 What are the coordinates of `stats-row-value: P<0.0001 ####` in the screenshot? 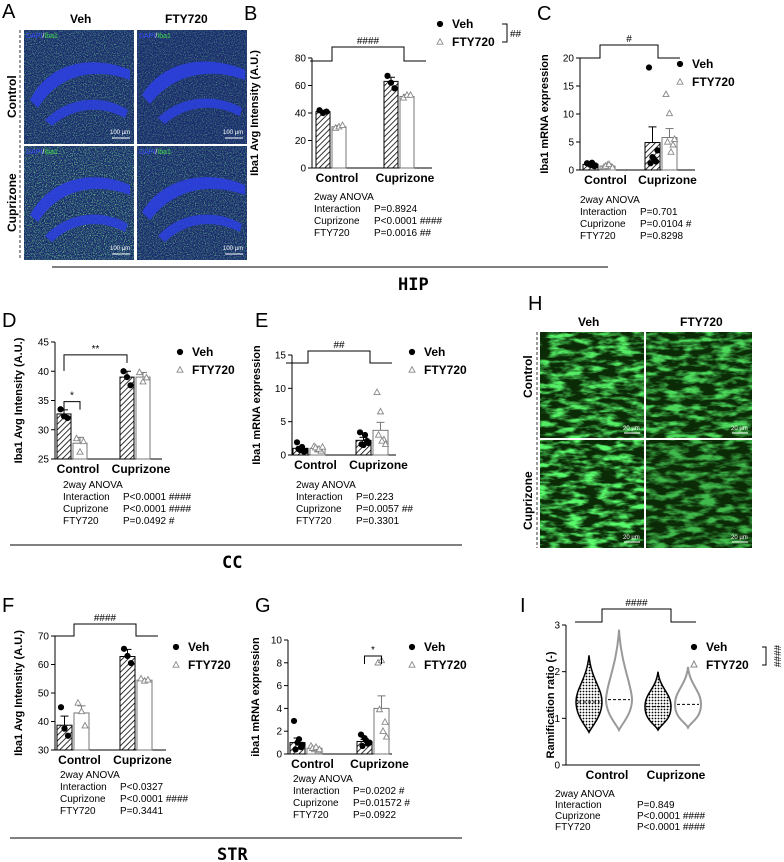 It's located at (671, 827).